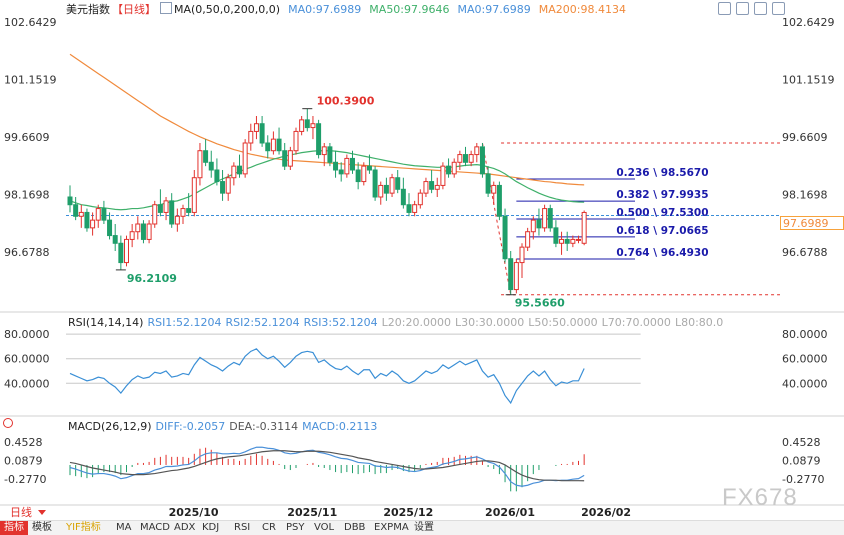 The width and height of the screenshot is (844, 535). What do you see at coordinates (416, 322) in the screenshot?
I see `rsi-l20: L20:20.0000` at bounding box center [416, 322].